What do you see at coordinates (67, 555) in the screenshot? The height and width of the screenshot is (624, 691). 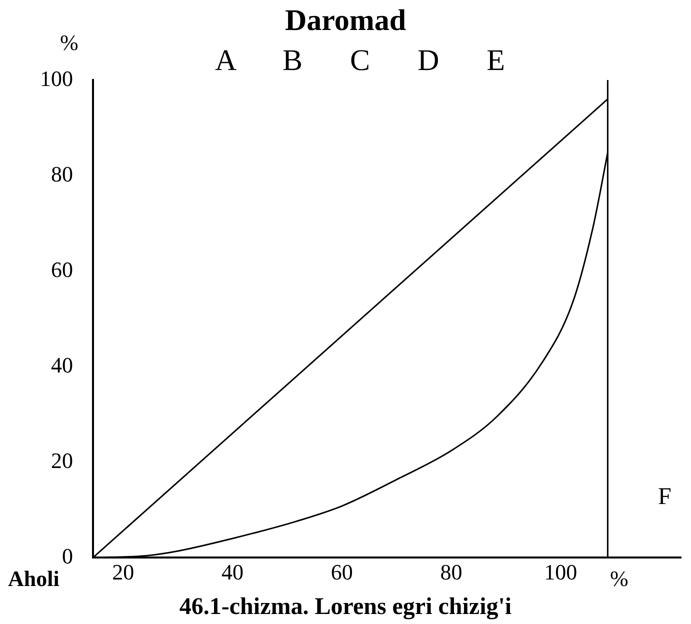 I see `y-tick-label: 0` at bounding box center [67, 555].